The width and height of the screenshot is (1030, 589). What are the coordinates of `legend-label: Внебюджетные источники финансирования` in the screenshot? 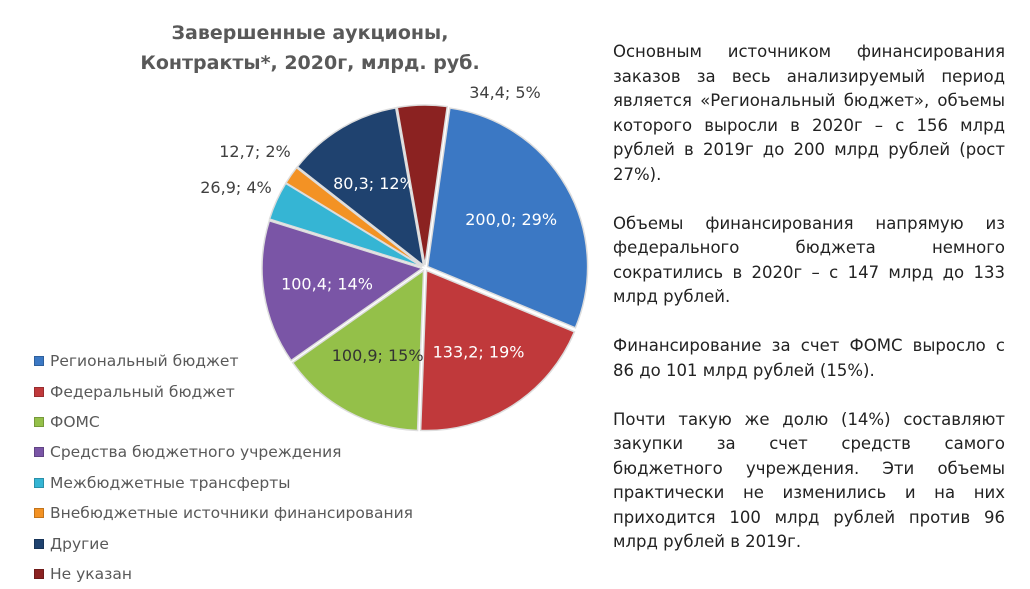 It's located at (232, 513).